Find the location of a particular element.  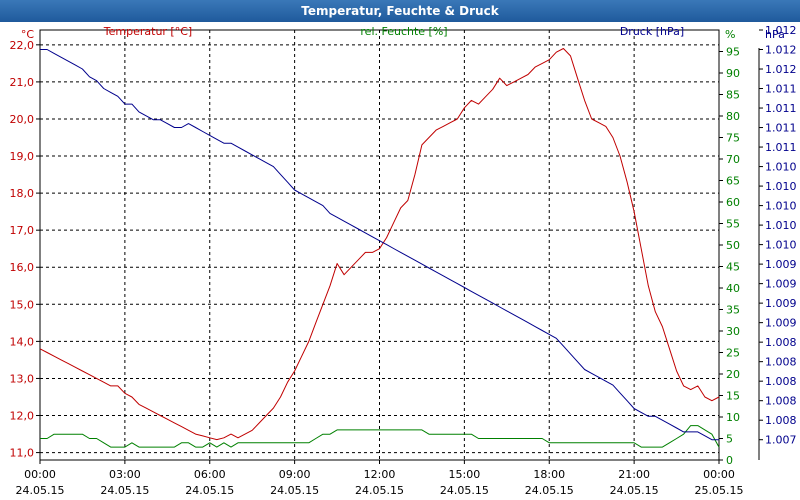

y-left-tick-label: 22,0 is located at coordinates (22, 45).